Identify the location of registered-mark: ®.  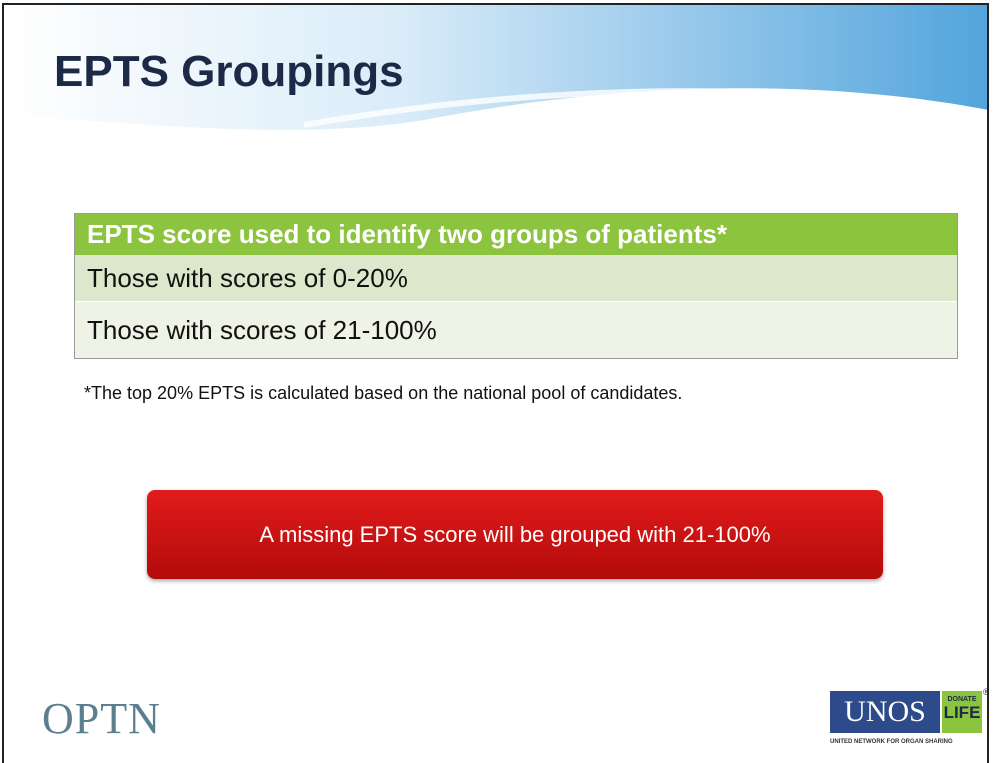
(986, 692).